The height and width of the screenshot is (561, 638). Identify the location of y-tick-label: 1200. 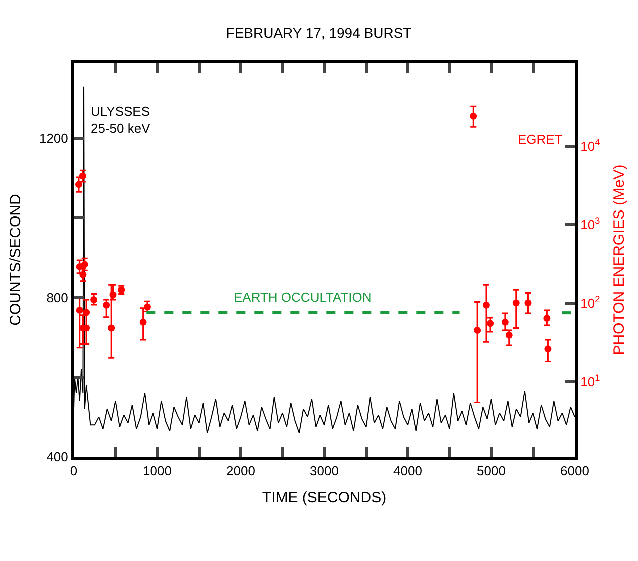
(53, 138).